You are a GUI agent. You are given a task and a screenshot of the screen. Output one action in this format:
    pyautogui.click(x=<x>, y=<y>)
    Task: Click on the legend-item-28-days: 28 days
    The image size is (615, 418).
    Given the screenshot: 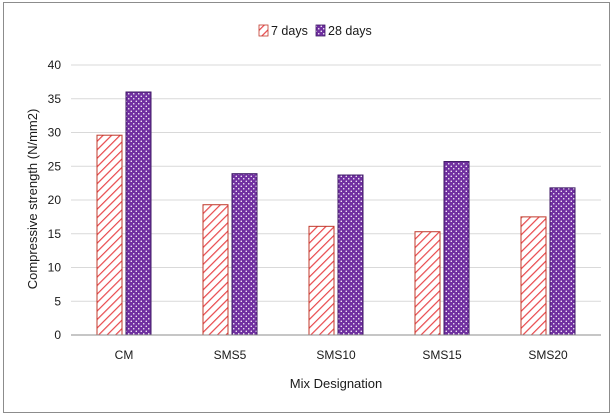 What is the action you would take?
    pyautogui.click(x=344, y=31)
    